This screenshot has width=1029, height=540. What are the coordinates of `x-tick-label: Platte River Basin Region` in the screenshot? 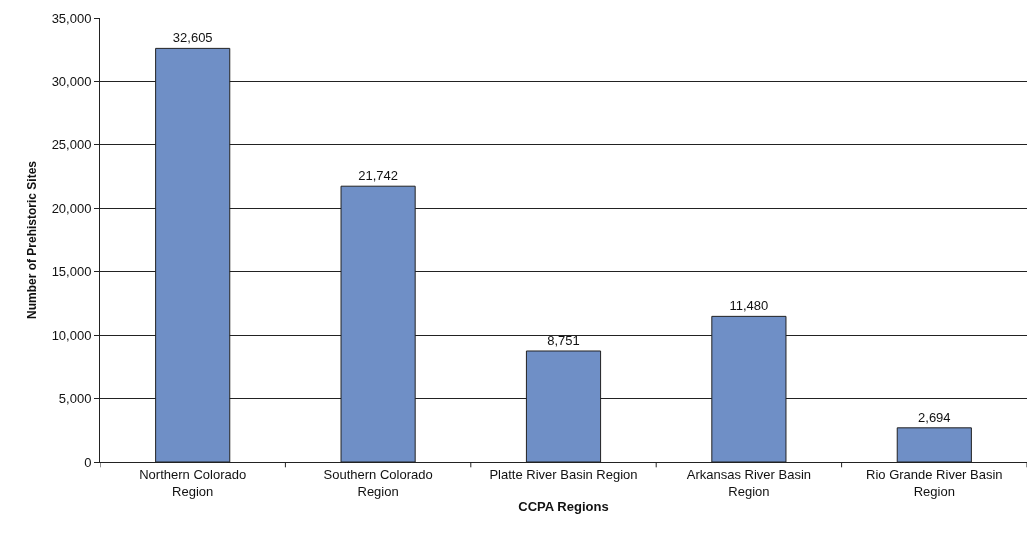 It's located at (563, 474).